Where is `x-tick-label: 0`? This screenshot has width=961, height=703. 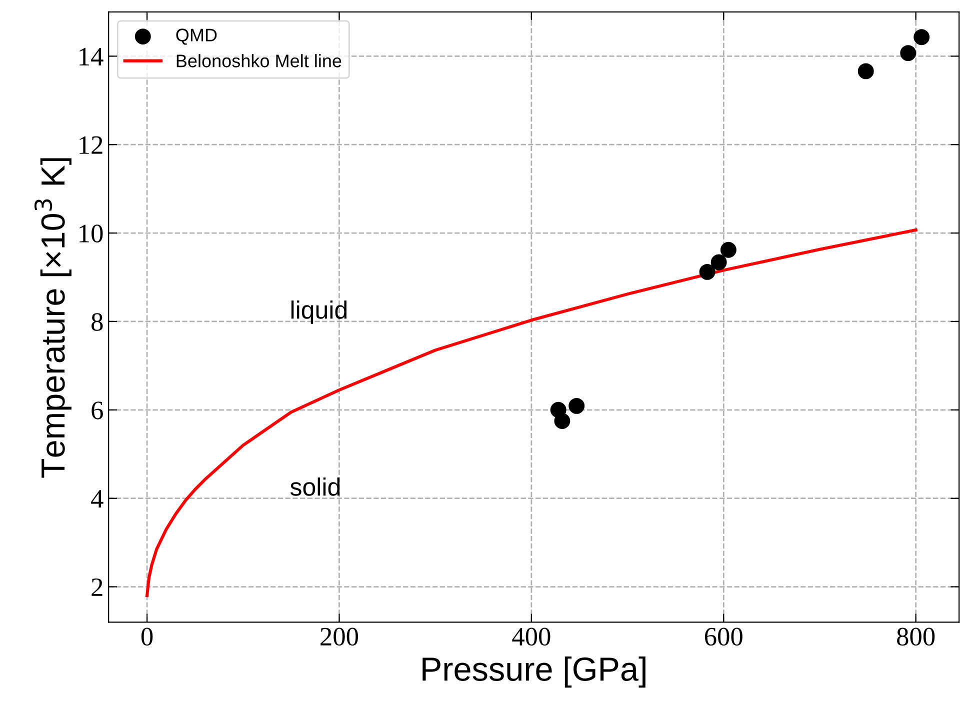
x-tick-label: 0 is located at coordinates (147, 637).